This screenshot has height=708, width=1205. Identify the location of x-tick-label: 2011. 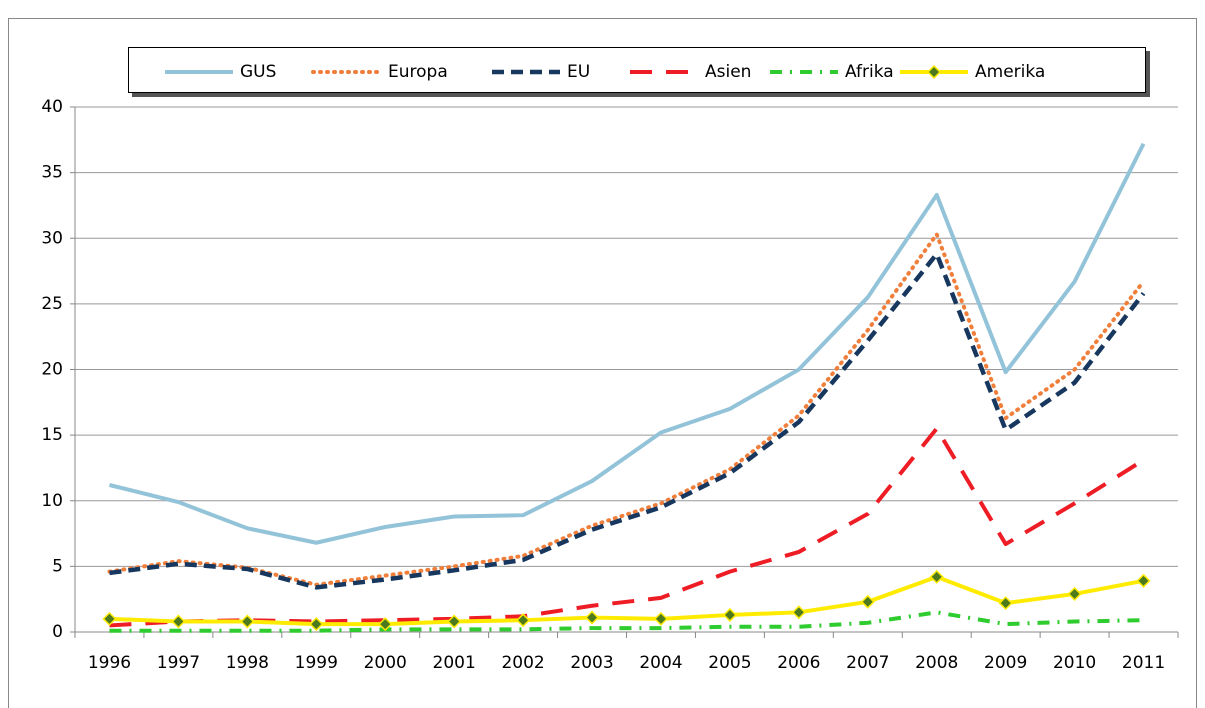
(1143, 663).